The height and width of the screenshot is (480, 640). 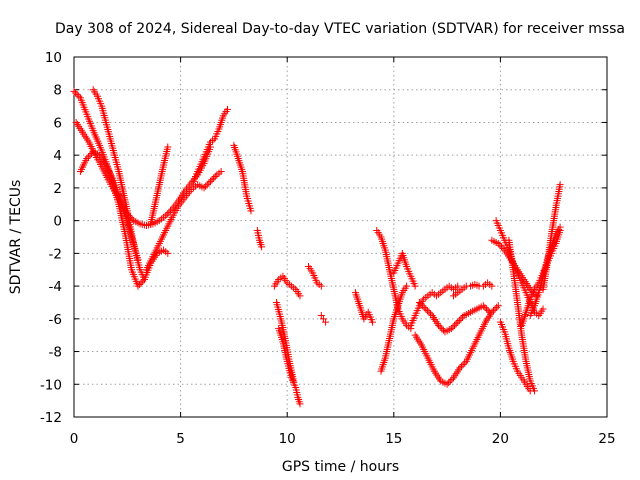 I want to click on y-tick-label: 2, so click(x=57, y=189).